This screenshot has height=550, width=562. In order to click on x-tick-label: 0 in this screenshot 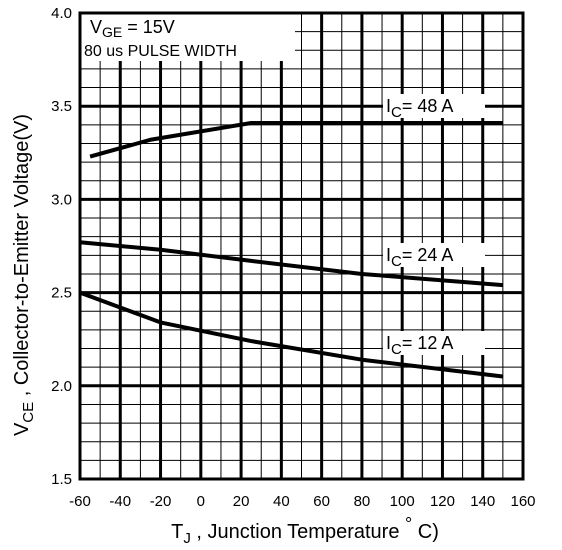, I will do `click(201, 501)`.